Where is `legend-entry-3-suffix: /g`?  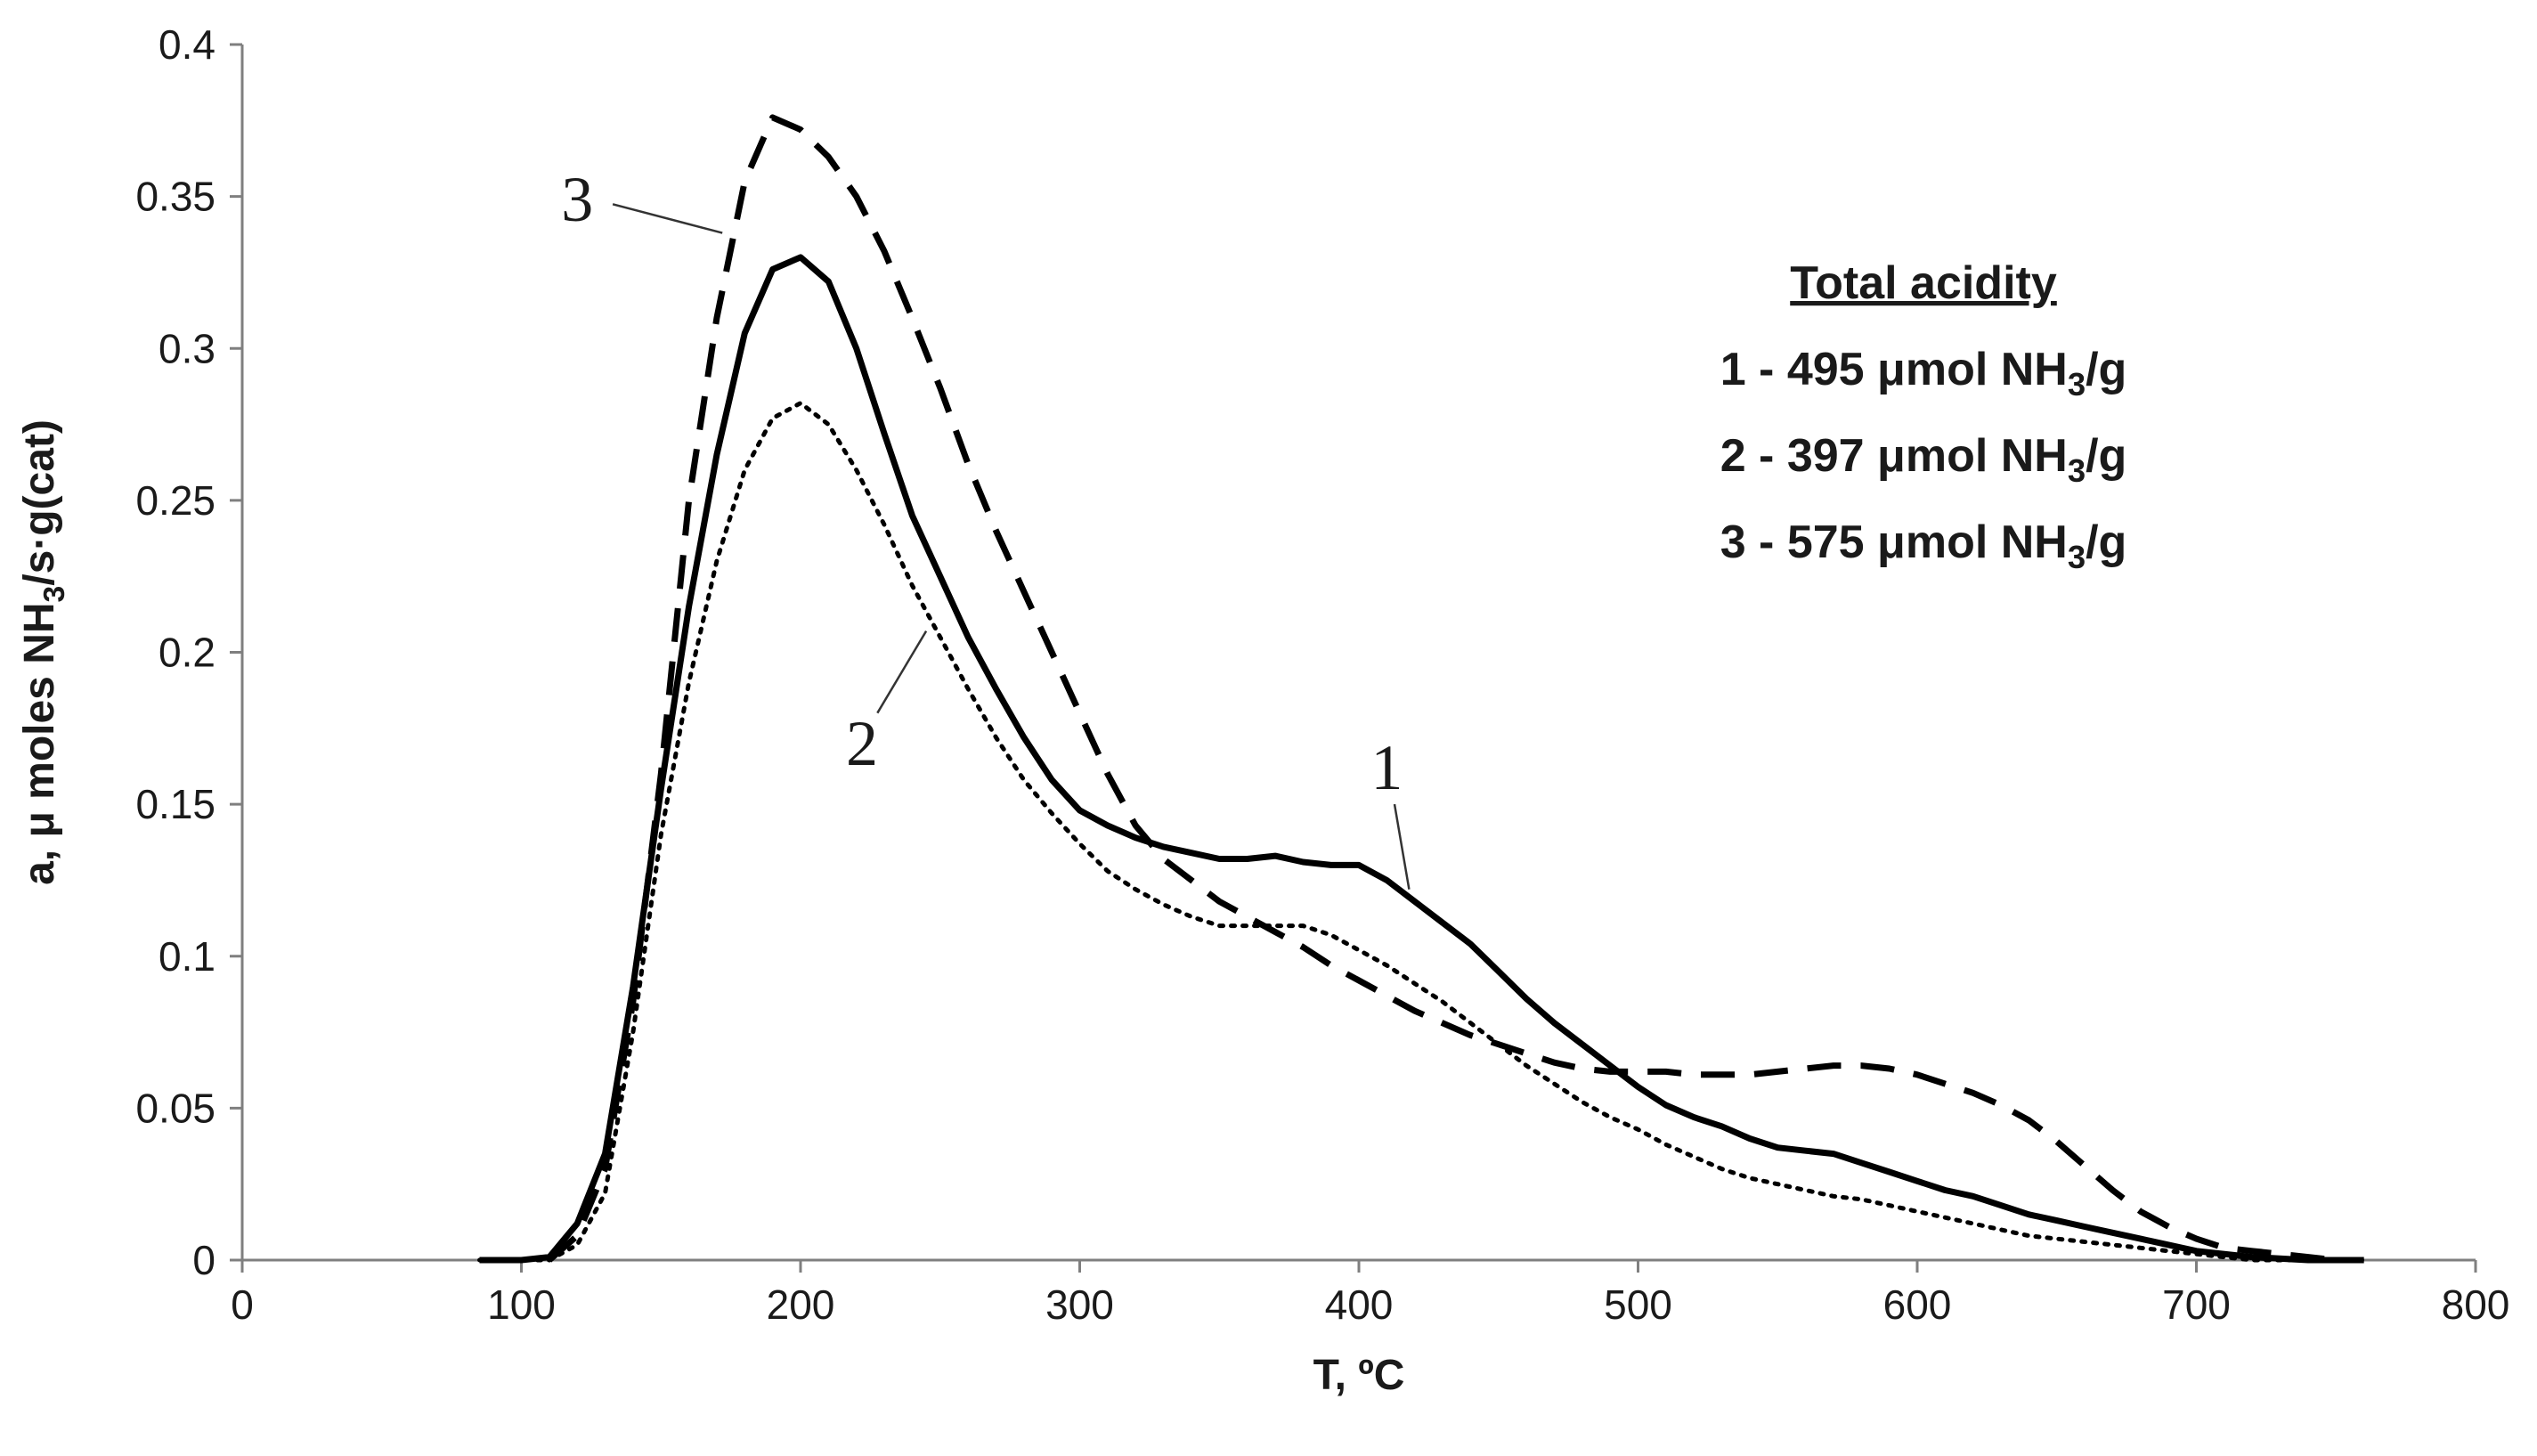
legend-entry-3-suffix: /g is located at coordinates (2106, 542).